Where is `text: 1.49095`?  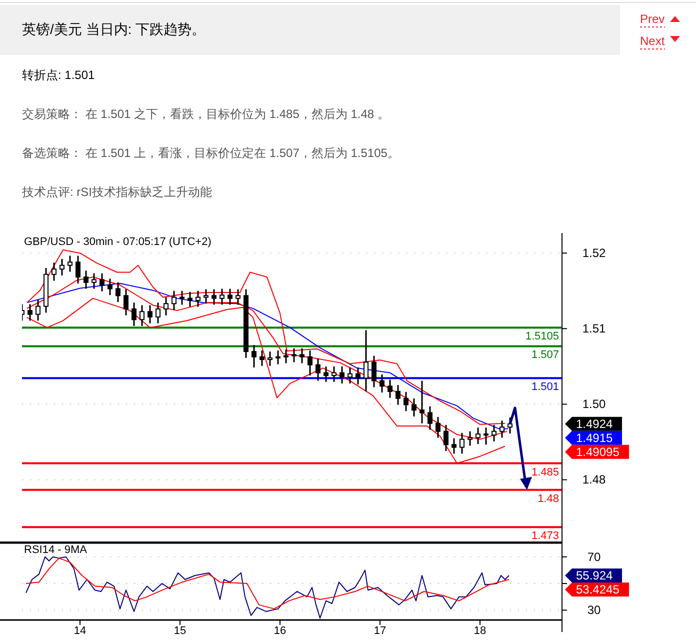 text: 1.49095 is located at coordinates (598, 451).